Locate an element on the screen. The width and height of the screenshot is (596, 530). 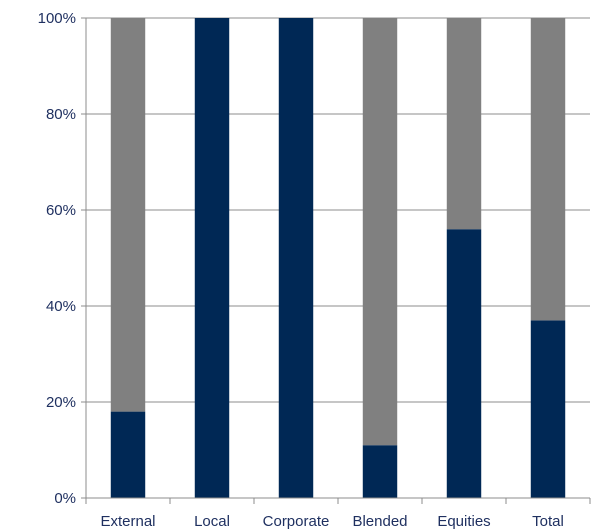
y-tick-label: 20% is located at coordinates (61, 402).